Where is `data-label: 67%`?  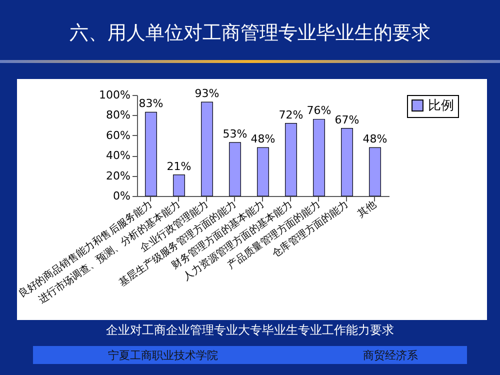
data-label: 67% is located at coordinates (347, 119).